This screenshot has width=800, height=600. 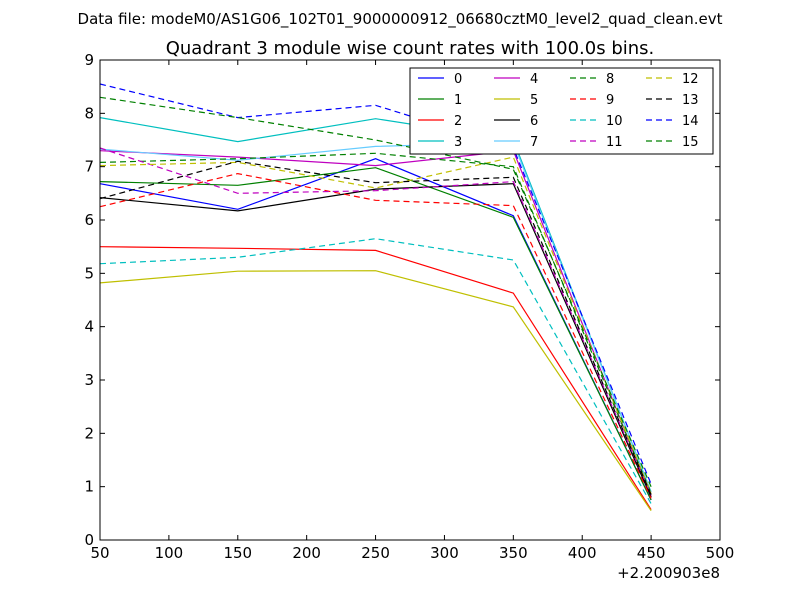 I want to click on y-tick-label: 0, so click(x=89, y=540).